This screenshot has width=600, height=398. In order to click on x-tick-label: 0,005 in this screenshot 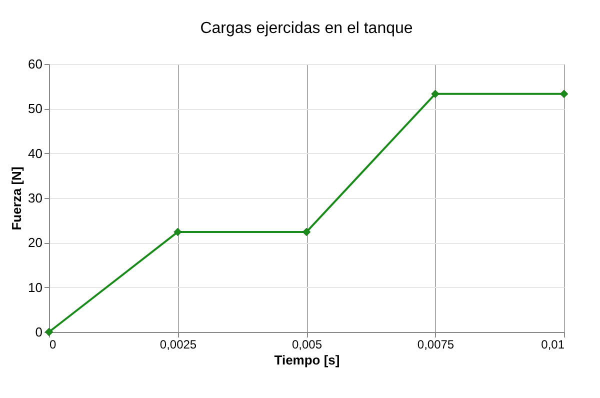, I will do `click(307, 345)`.